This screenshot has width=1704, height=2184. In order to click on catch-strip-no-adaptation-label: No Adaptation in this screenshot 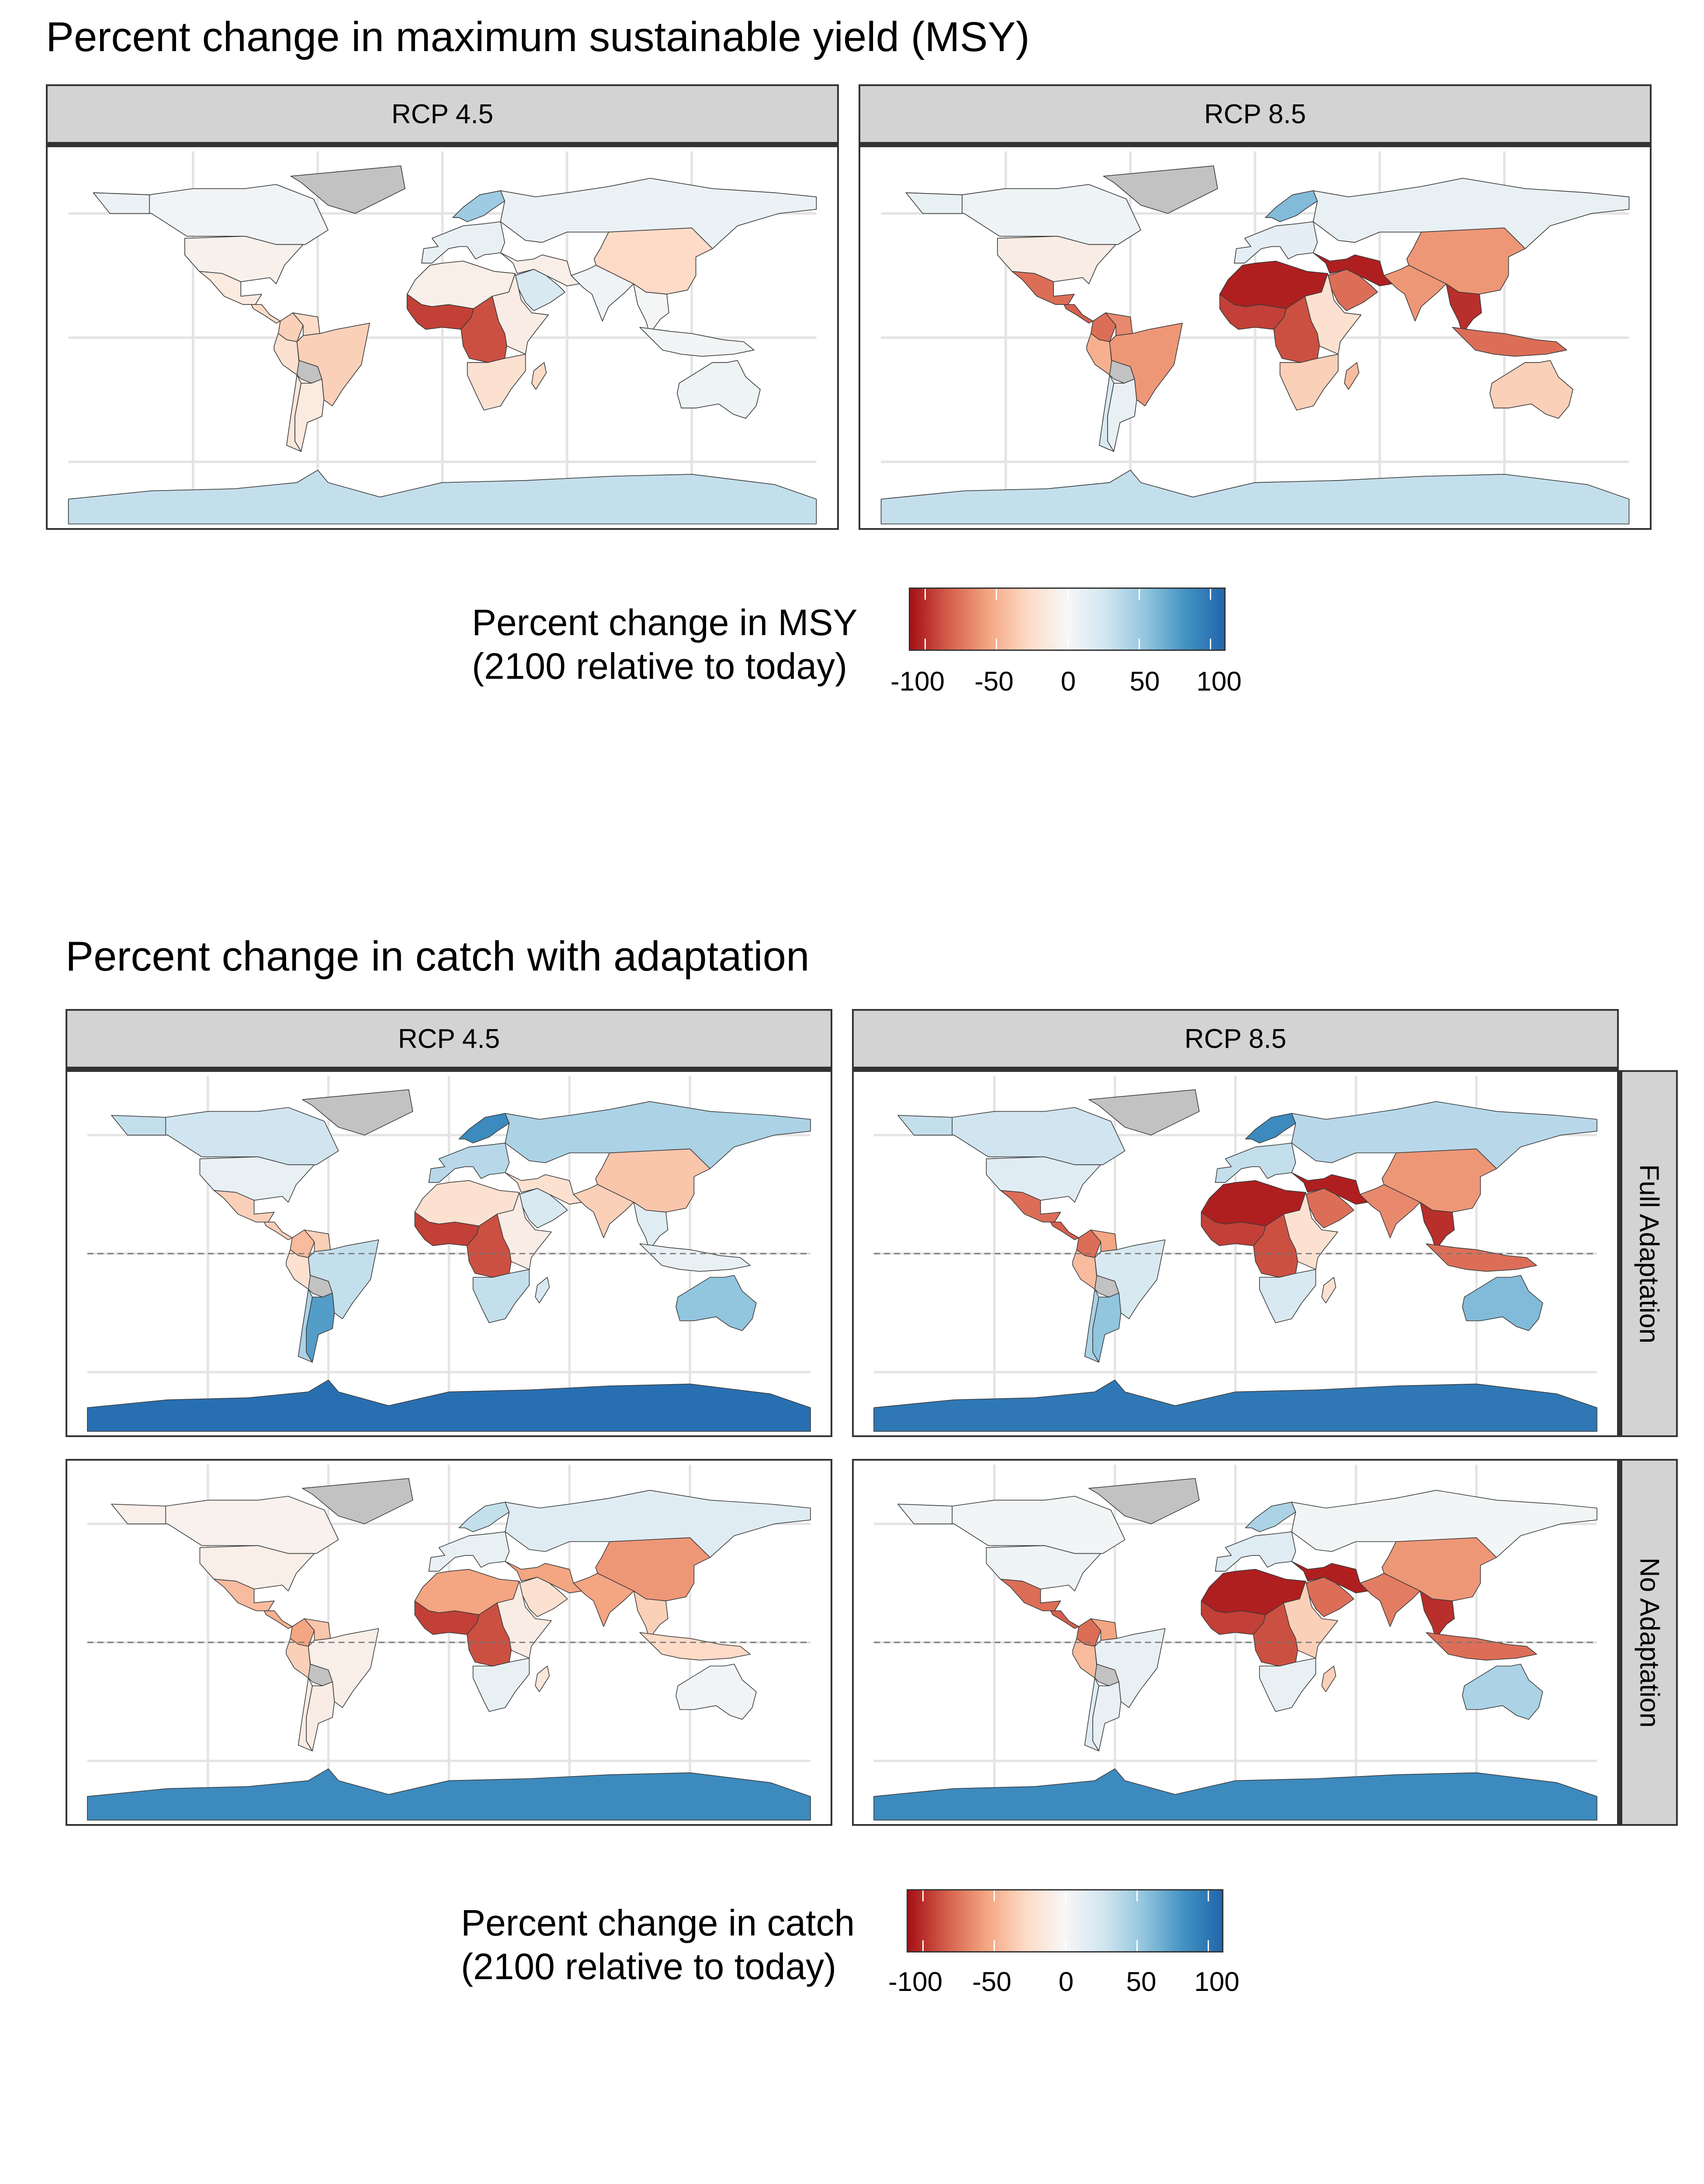, I will do `click(1649, 1642)`.